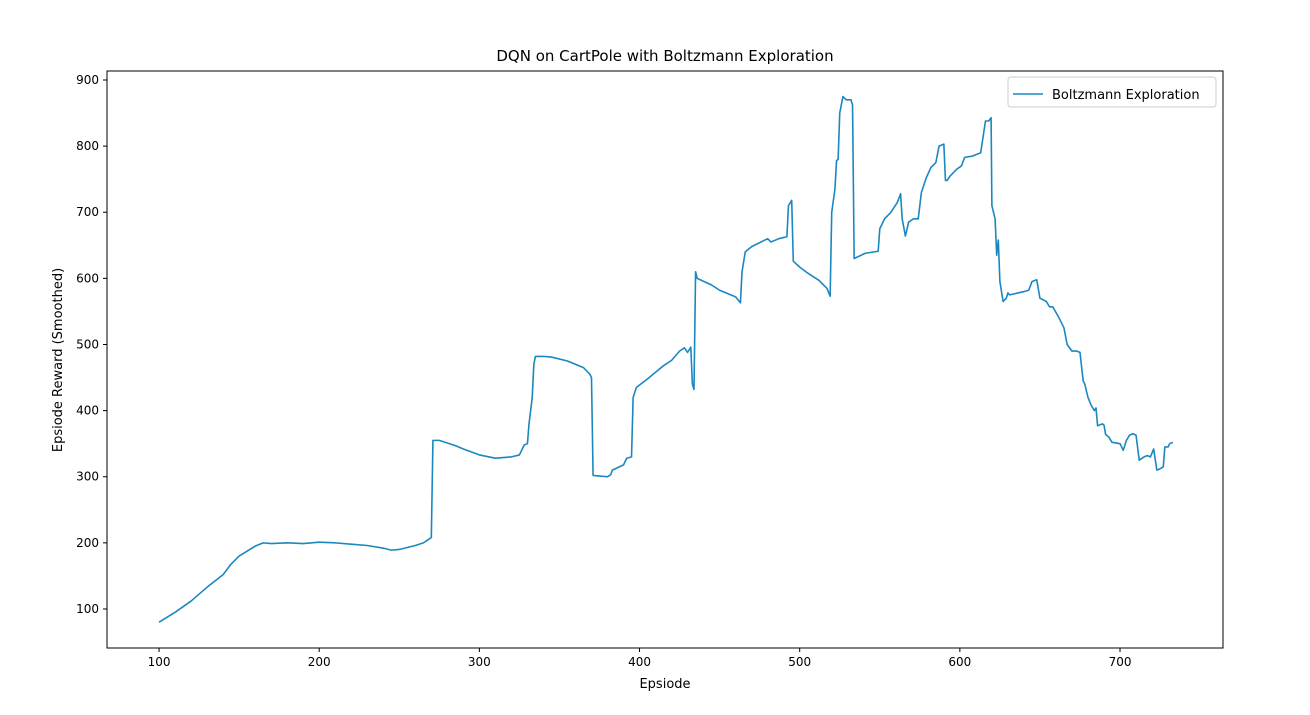 This screenshot has height=715, width=1310. I want to click on x-tick-label: 700, so click(1120, 662).